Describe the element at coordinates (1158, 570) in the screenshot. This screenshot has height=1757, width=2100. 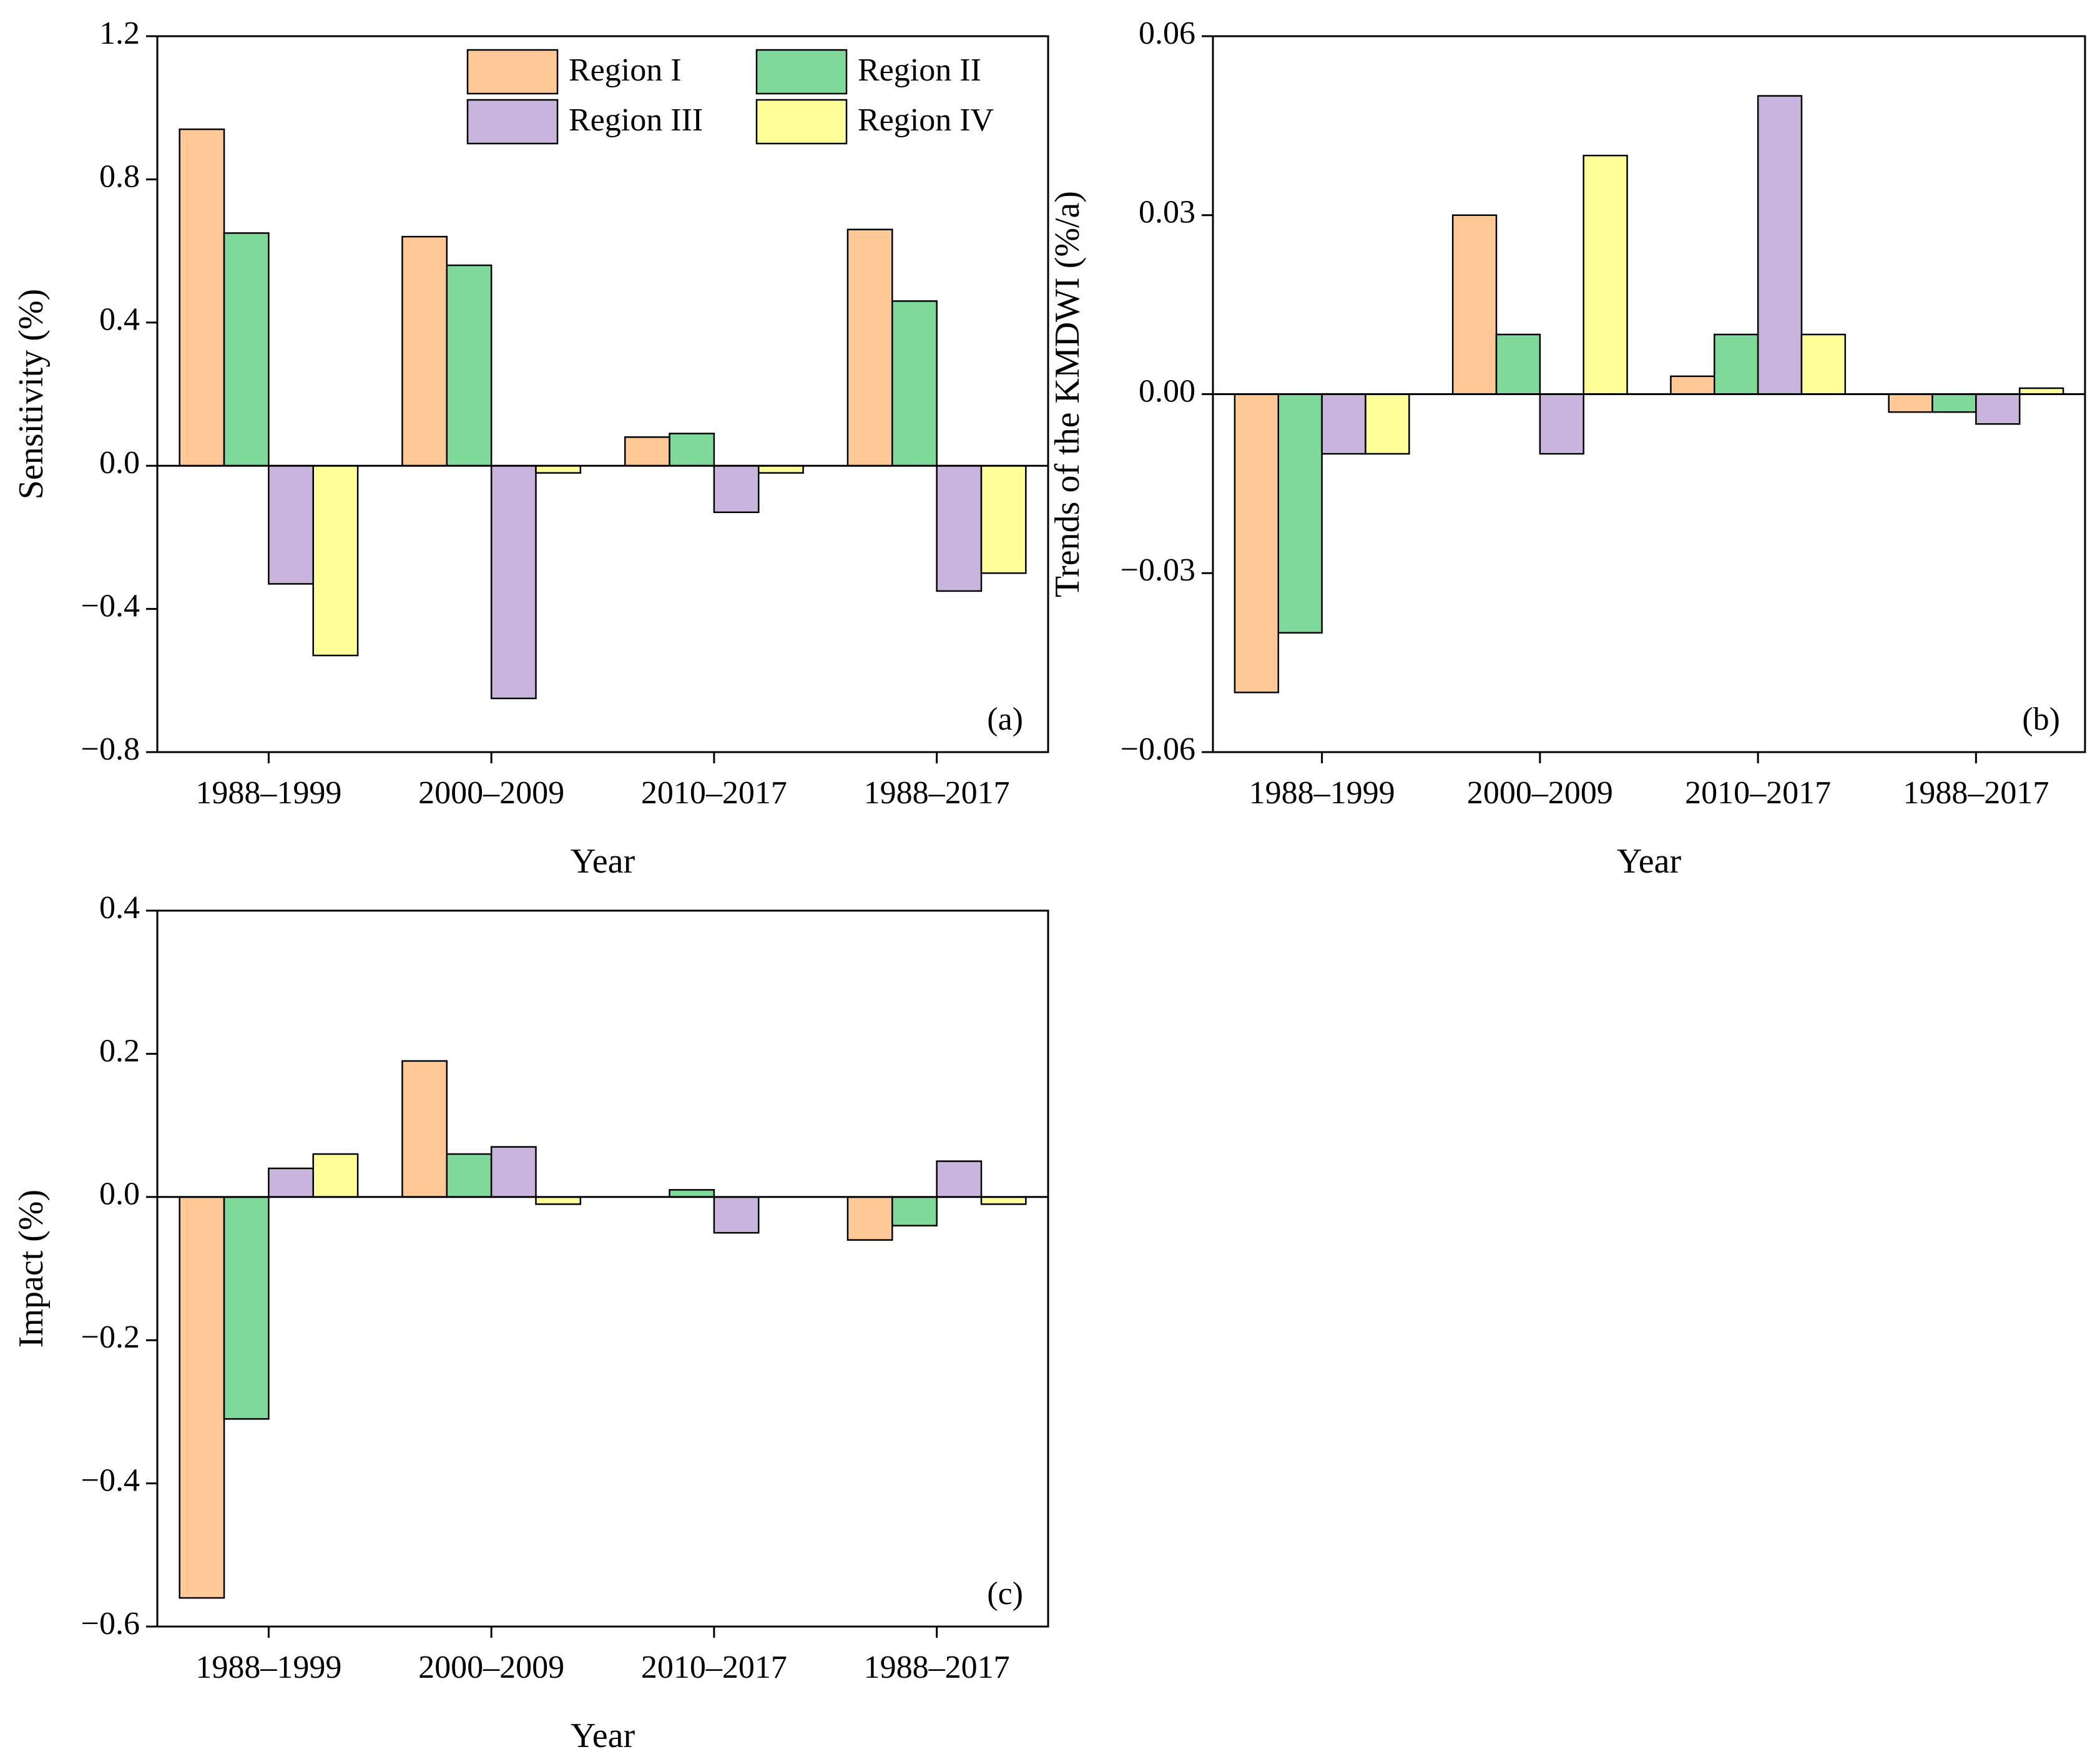
I see `y-tick-label: −0.03` at that location.